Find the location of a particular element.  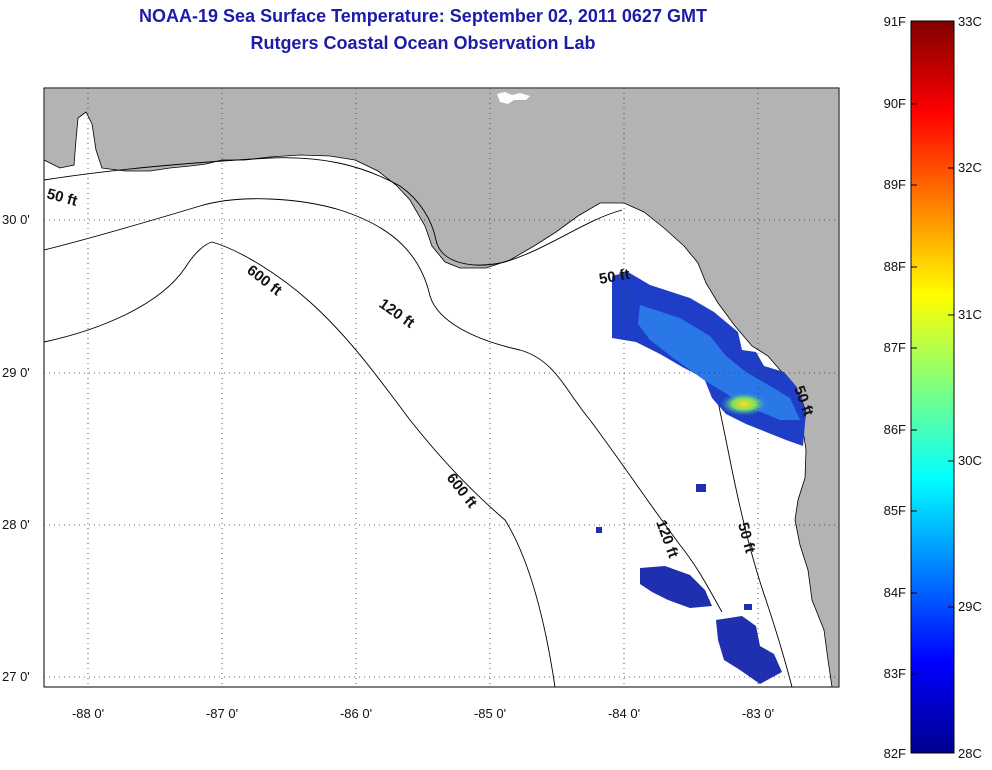

lat-label: 28 0' is located at coordinates (16, 524).